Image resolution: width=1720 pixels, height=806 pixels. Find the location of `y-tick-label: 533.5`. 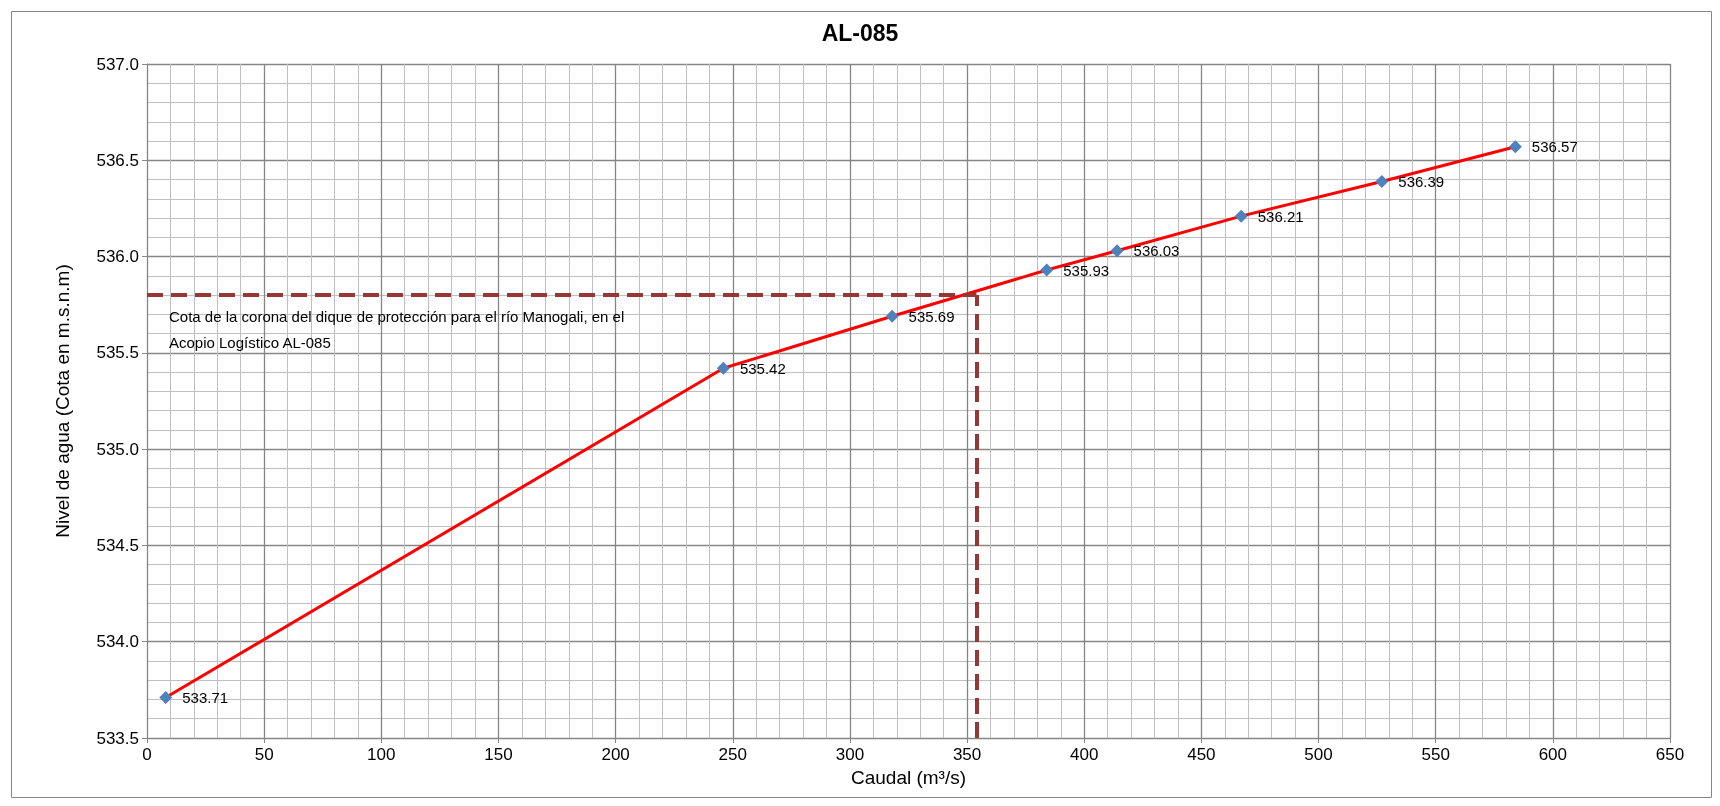

y-tick-label: 533.5 is located at coordinates (117, 738).